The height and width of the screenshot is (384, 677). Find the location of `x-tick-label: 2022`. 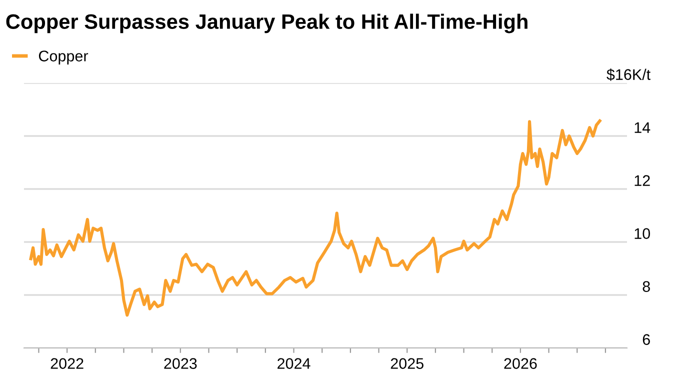

x-tick-label: 2022 is located at coordinates (67, 363).